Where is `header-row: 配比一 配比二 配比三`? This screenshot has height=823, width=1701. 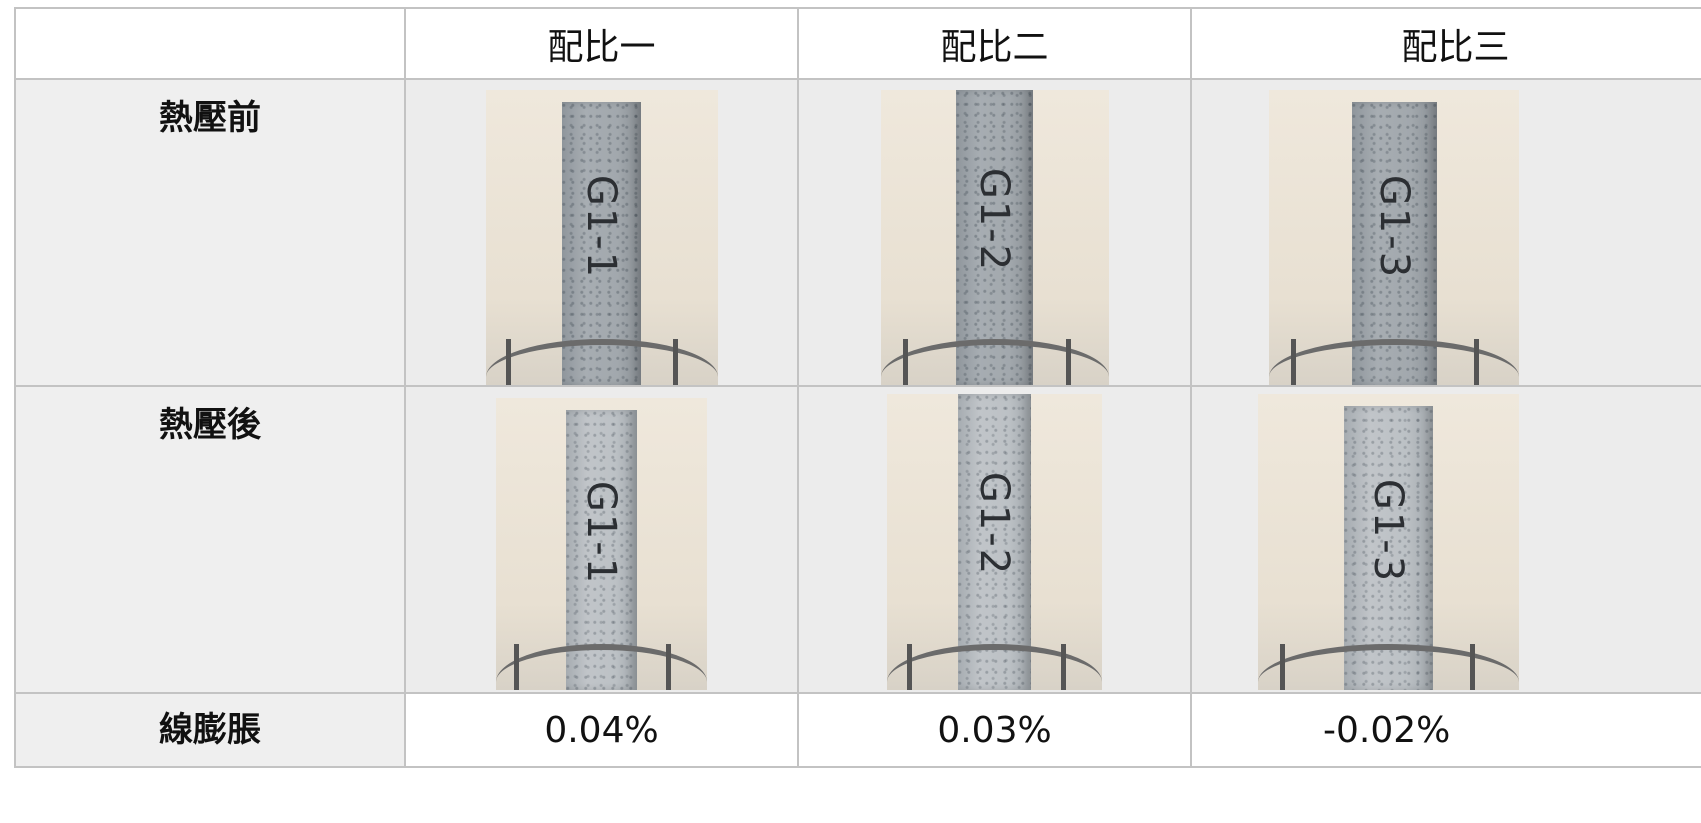 header-row: 配比一 配比二 配比三 is located at coordinates (857, 43).